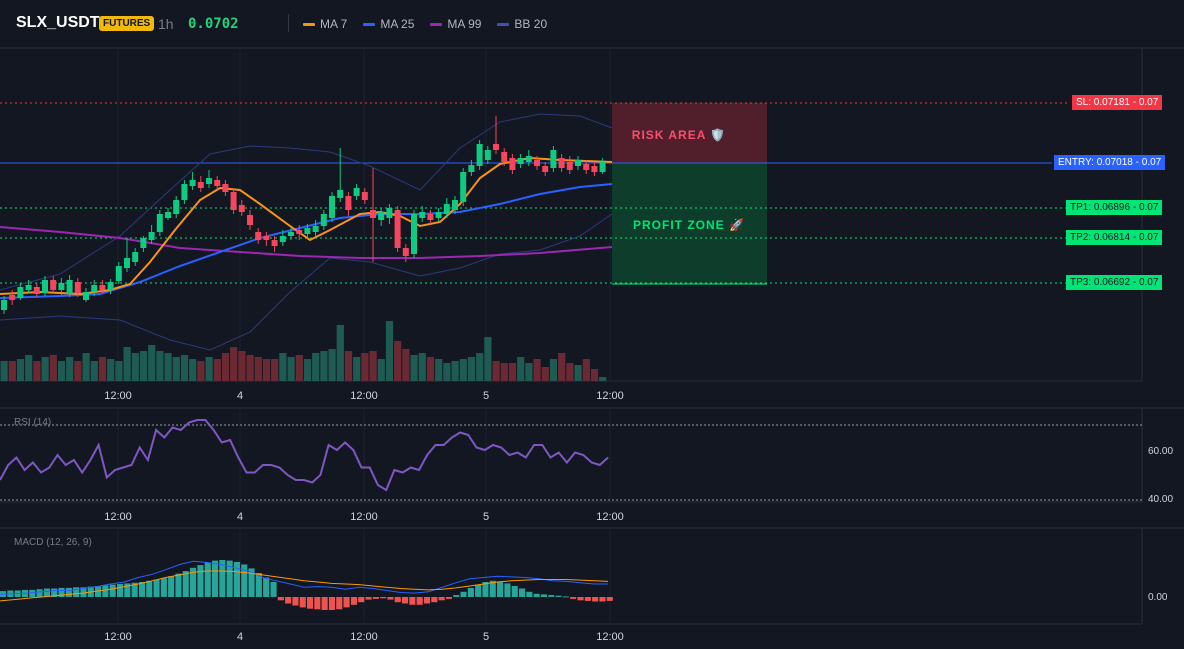 The height and width of the screenshot is (649, 1184). I want to click on symbol-name: SLX_USDT, so click(58, 22).